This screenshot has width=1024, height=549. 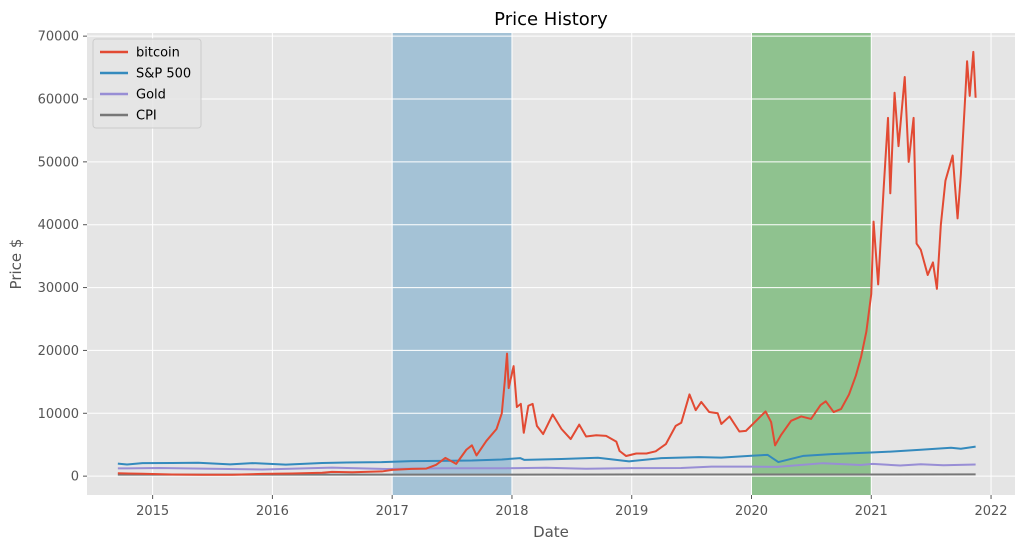 I want to click on chart-title: Price History, so click(x=551, y=19).